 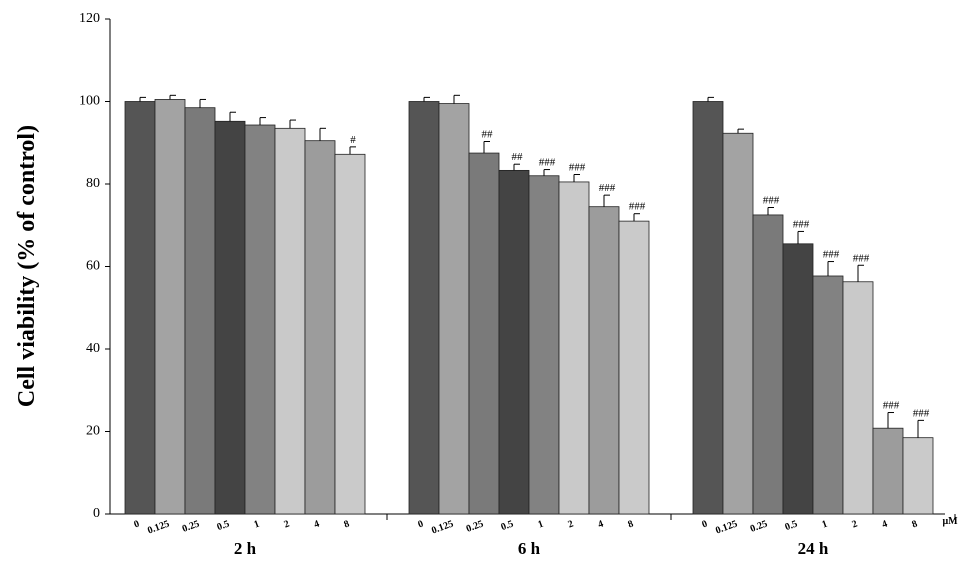 What do you see at coordinates (93, 348) in the screenshot?
I see `y-tick-label: 40` at bounding box center [93, 348].